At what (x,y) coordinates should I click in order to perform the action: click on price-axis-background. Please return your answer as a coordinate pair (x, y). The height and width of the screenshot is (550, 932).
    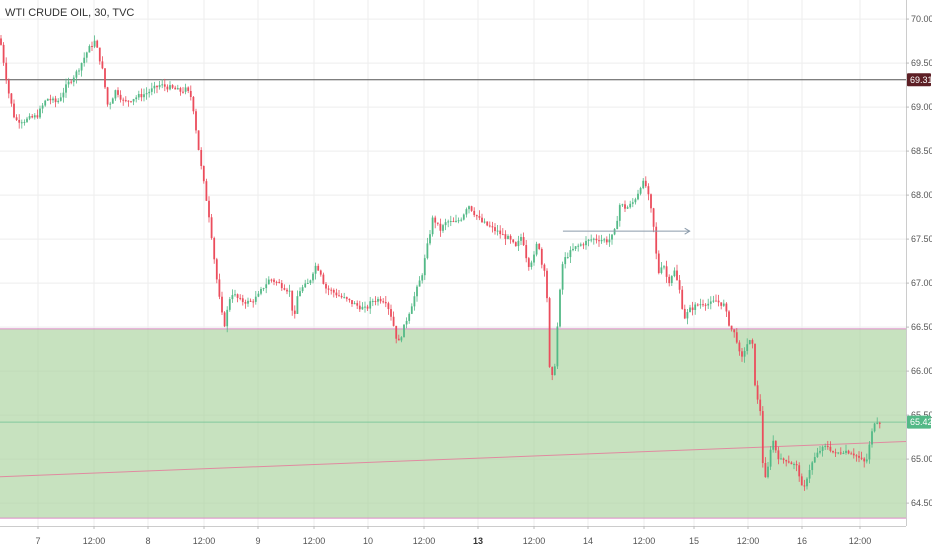
    Looking at the image, I should click on (919, 275).